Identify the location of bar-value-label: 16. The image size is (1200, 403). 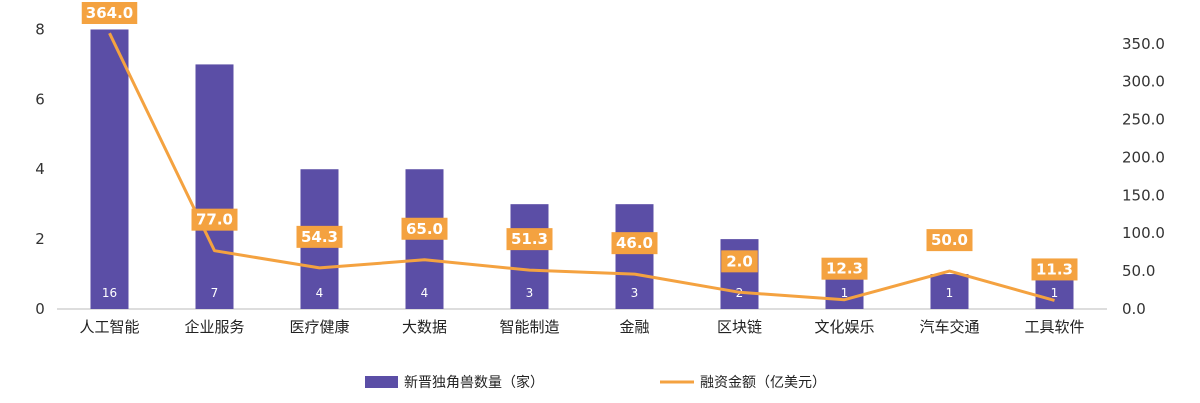
(109, 293).